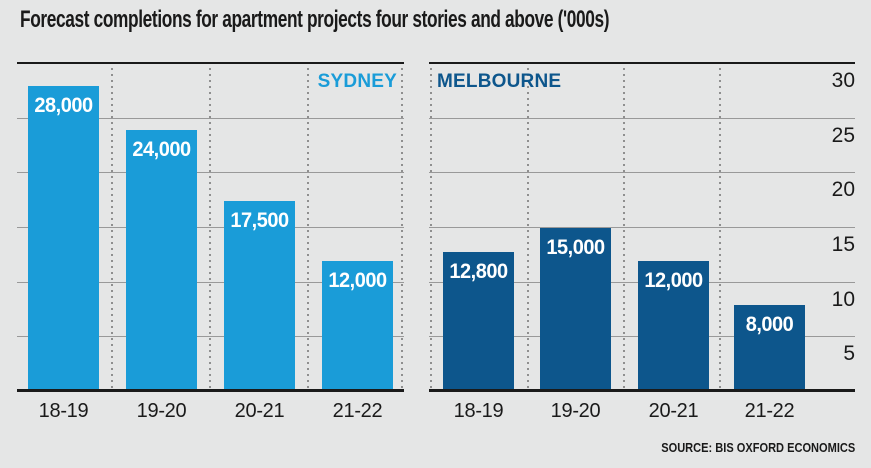 The width and height of the screenshot is (871, 468). I want to click on y-tick-label-20: 20, so click(843, 190).